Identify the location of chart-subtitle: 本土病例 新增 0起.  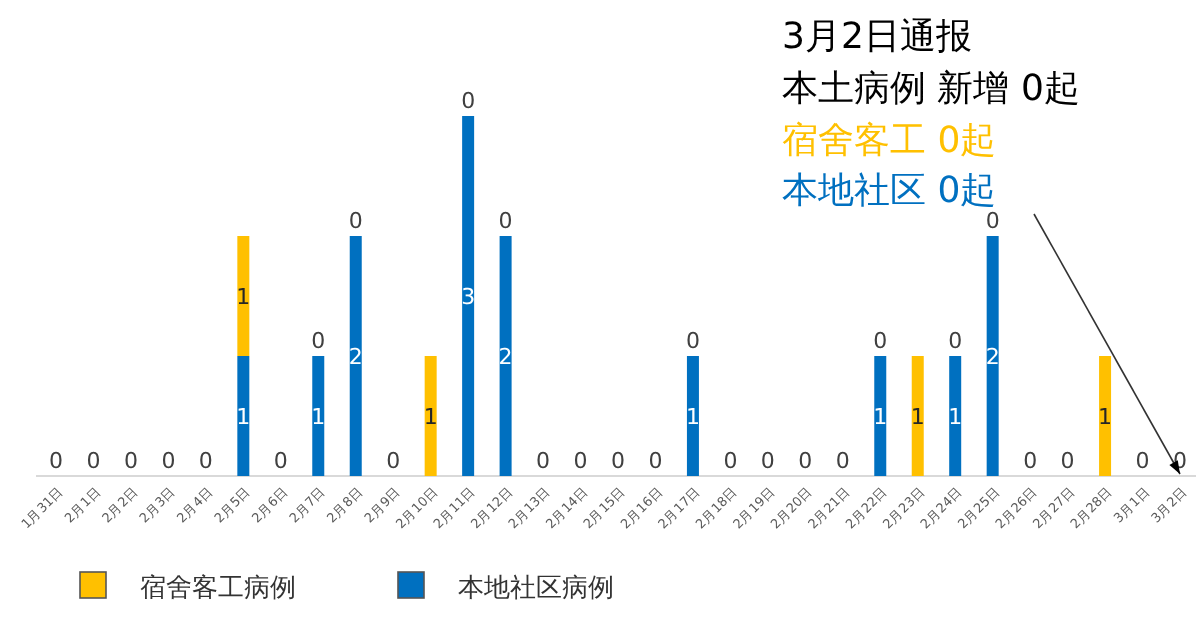
(931, 89).